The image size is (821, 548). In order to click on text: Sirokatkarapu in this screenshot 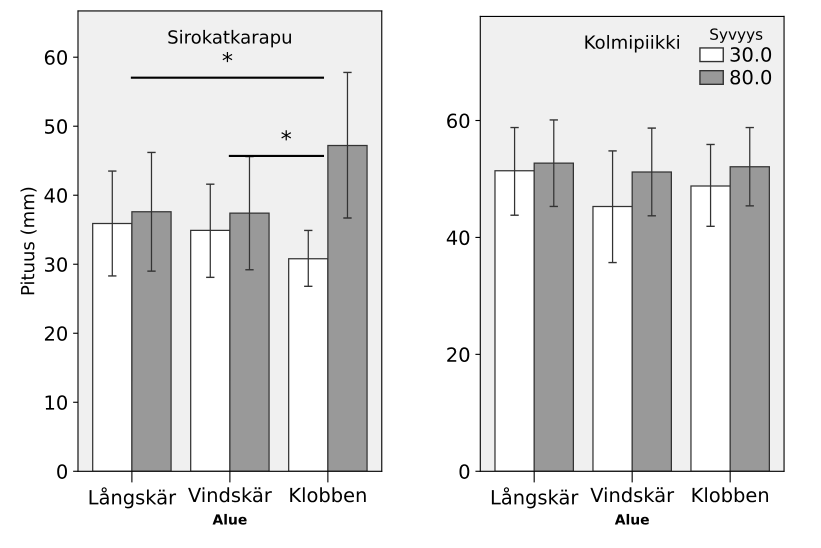, I will do `click(229, 39)`.